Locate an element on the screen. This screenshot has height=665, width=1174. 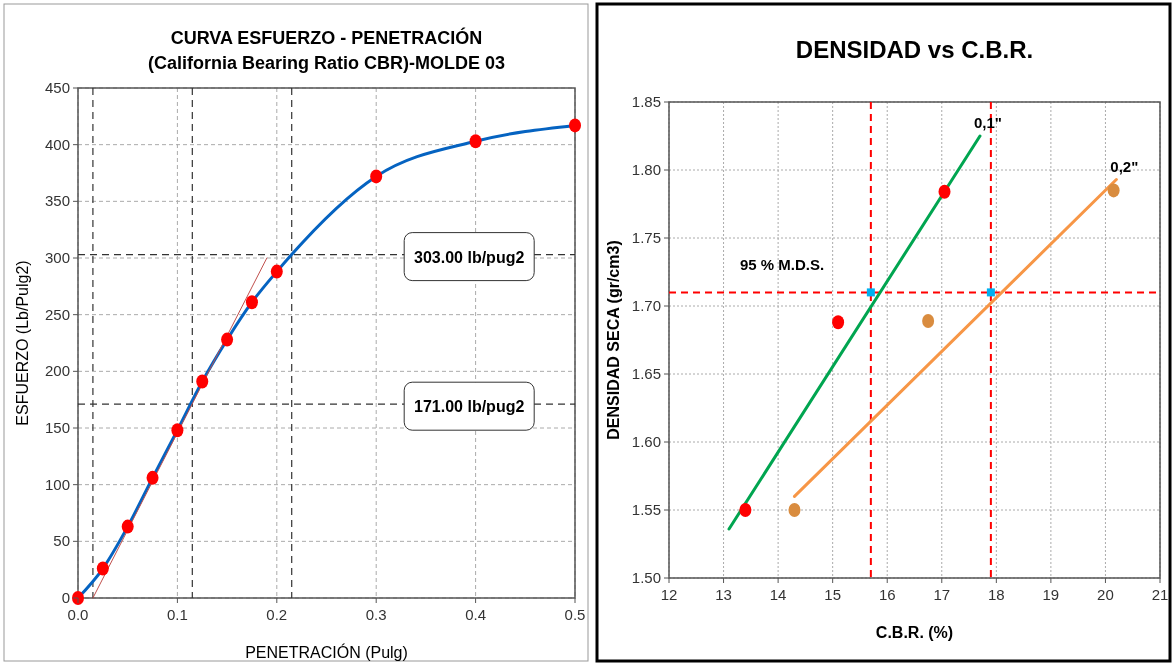
x-tick-label: 13 is located at coordinates (723, 594).